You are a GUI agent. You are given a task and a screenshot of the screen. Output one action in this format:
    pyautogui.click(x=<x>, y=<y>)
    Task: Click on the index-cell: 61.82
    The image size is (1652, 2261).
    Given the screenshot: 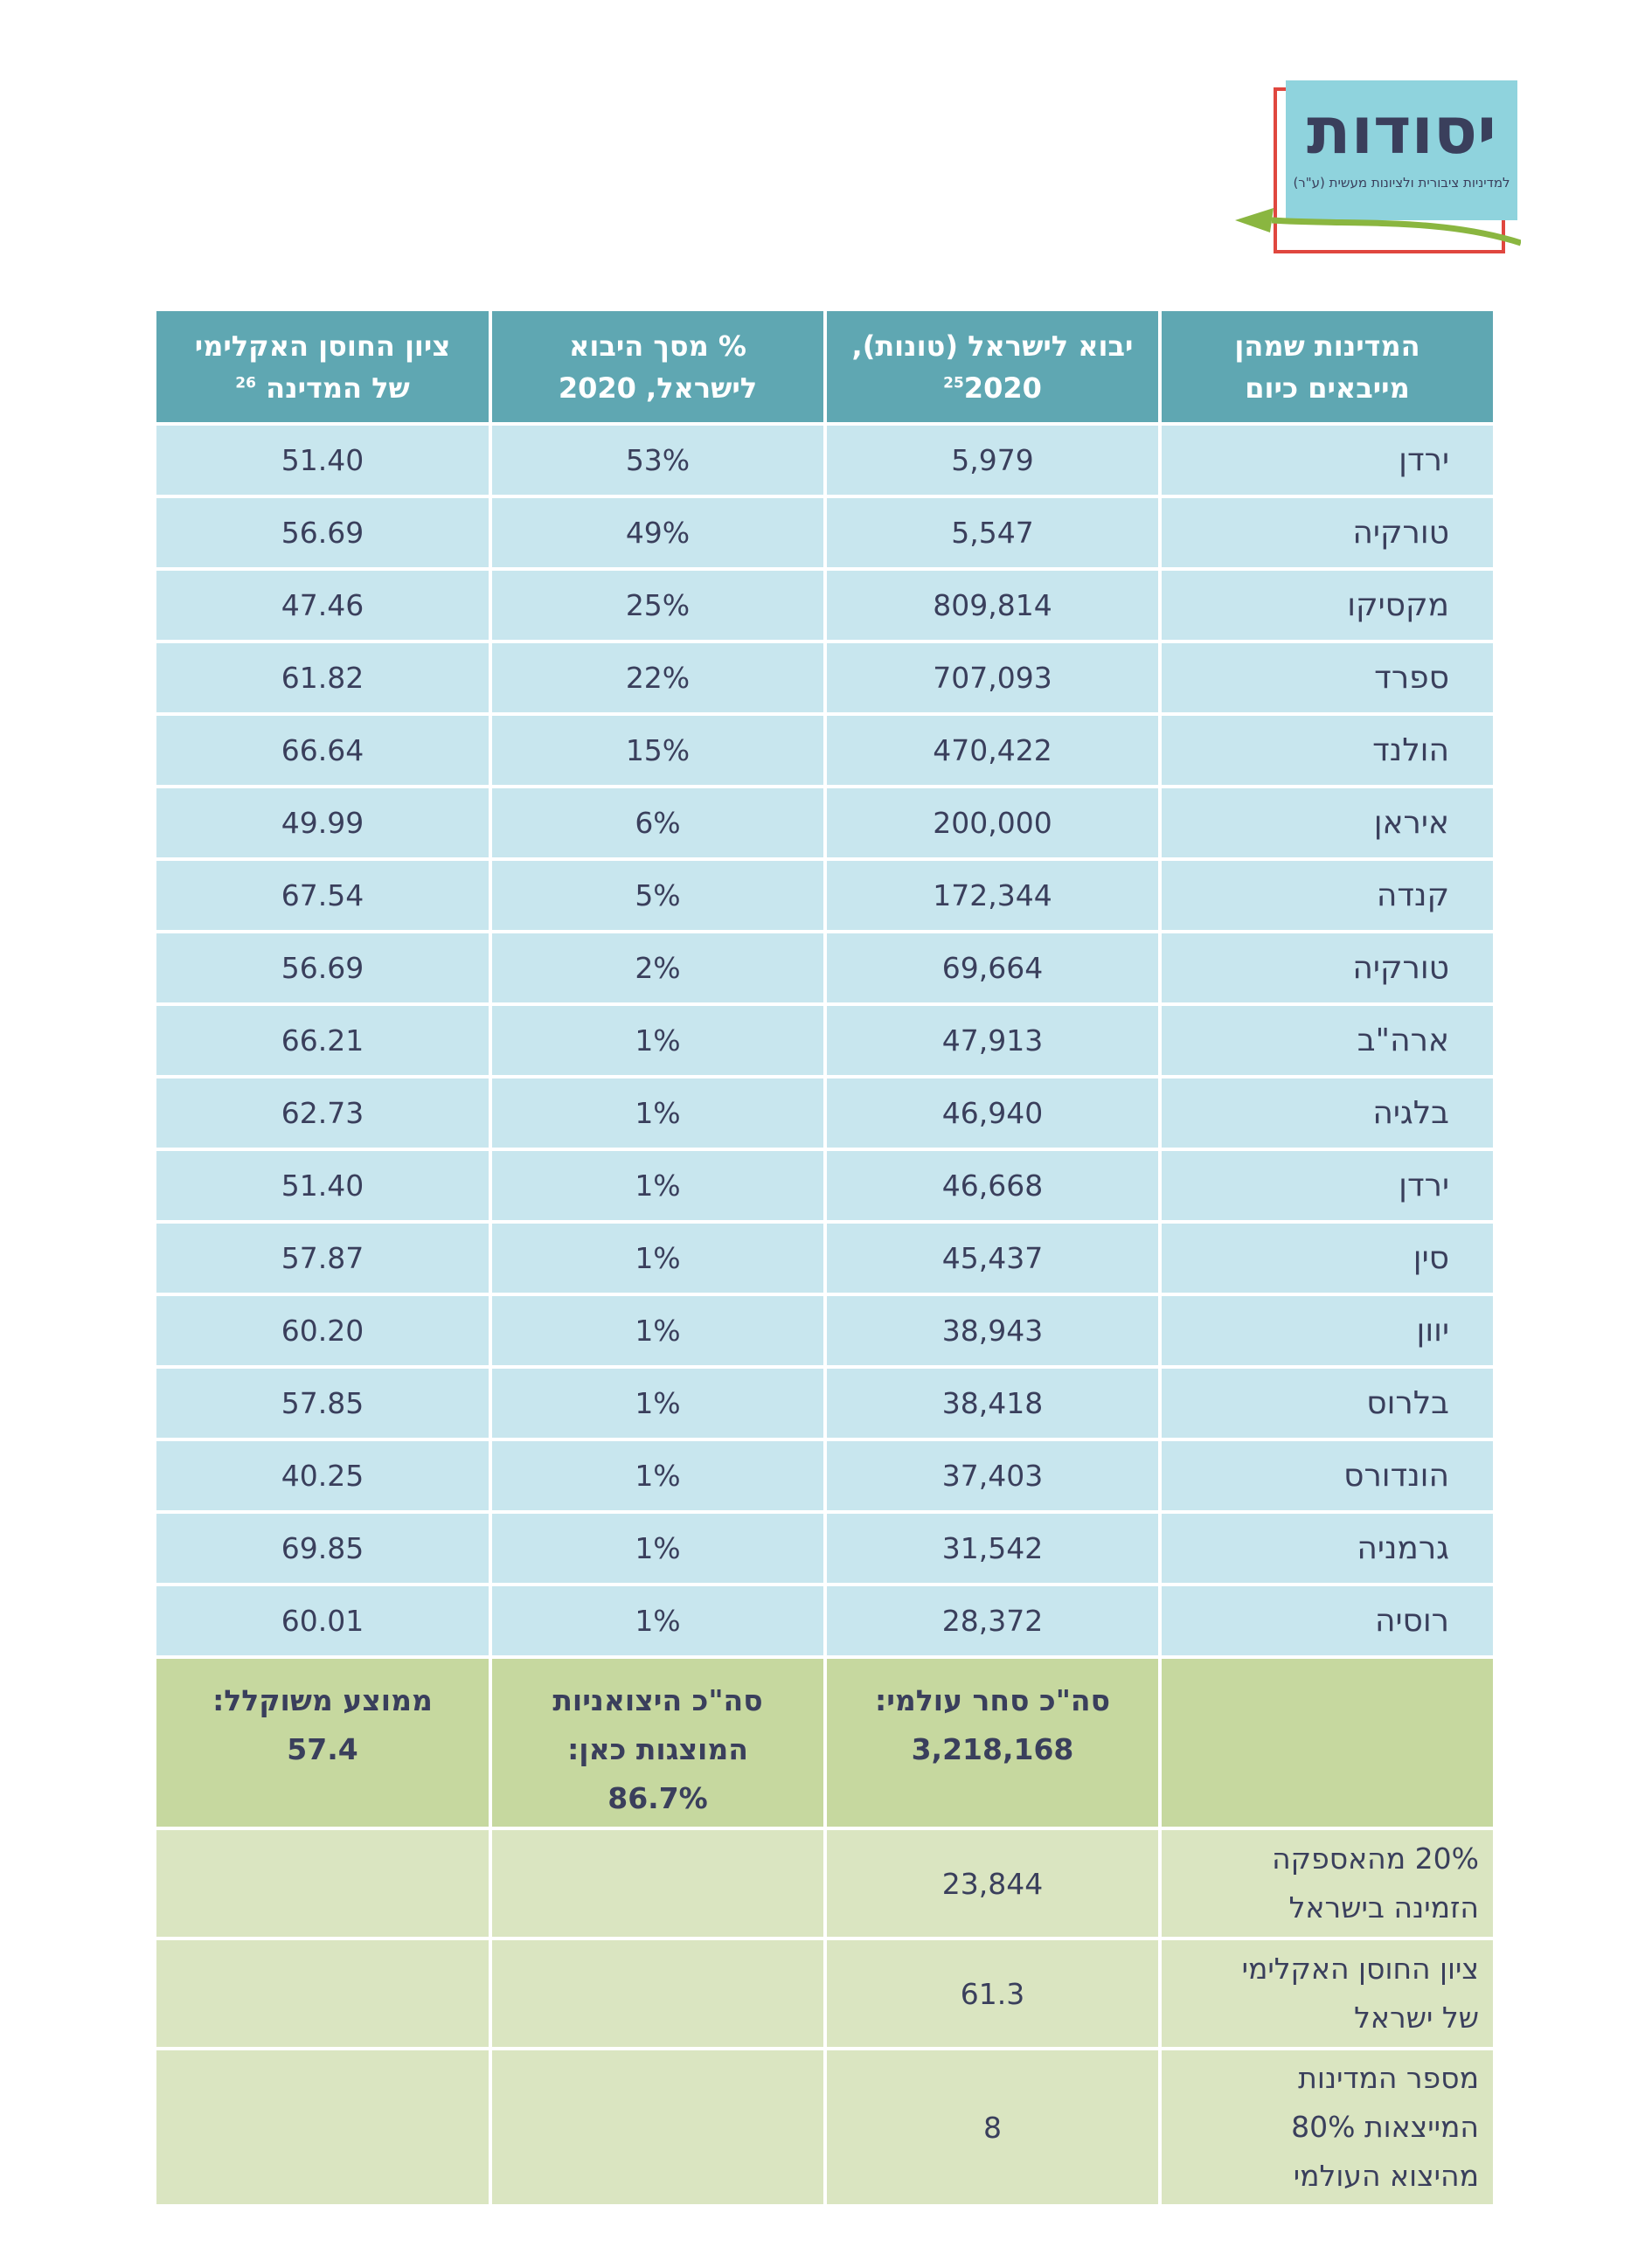 What is the action you would take?
    pyautogui.click(x=323, y=678)
    